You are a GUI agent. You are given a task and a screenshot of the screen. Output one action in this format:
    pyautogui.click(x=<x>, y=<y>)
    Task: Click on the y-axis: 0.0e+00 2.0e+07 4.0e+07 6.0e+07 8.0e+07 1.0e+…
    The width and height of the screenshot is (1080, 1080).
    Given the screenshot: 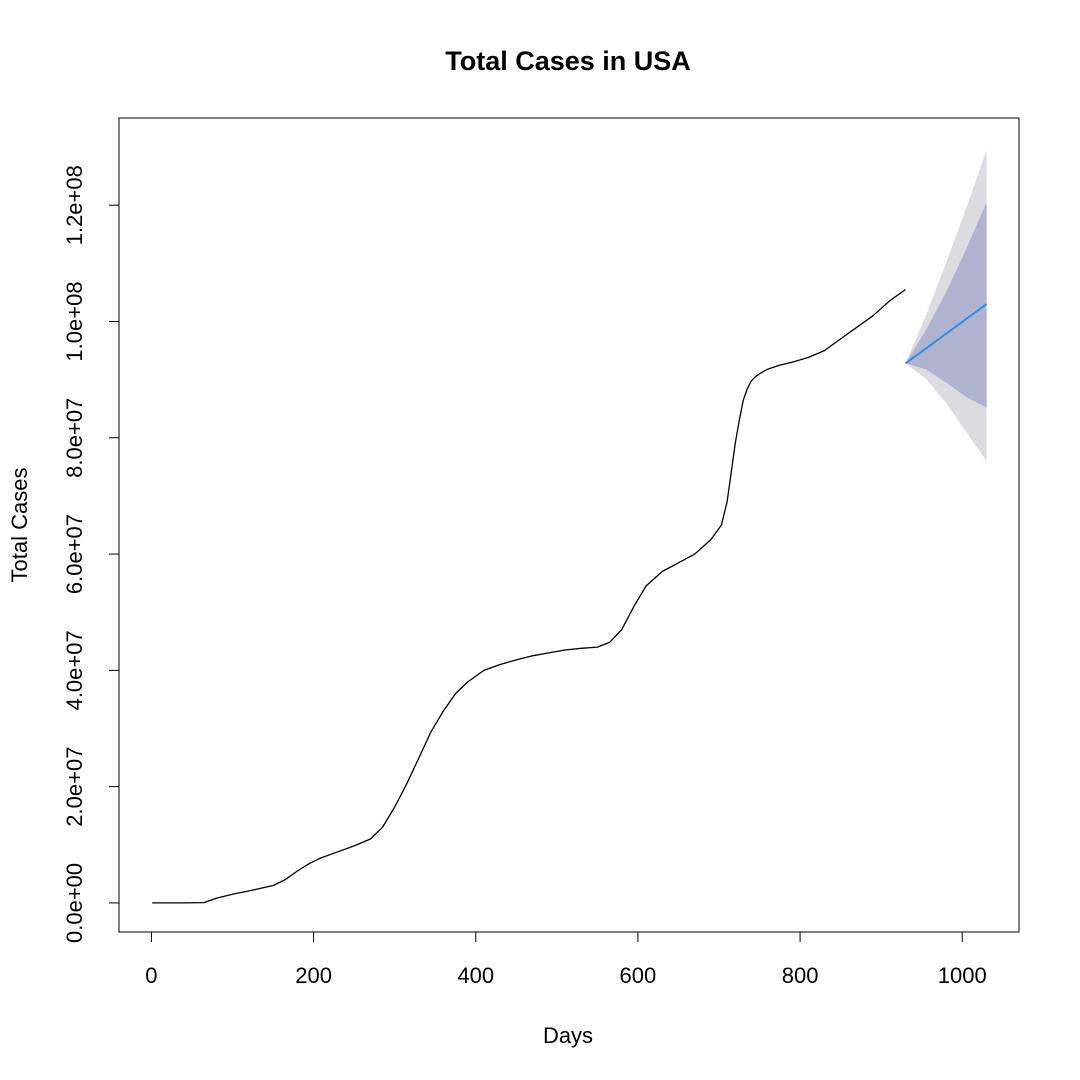 What is the action you would take?
    pyautogui.click(x=91, y=554)
    